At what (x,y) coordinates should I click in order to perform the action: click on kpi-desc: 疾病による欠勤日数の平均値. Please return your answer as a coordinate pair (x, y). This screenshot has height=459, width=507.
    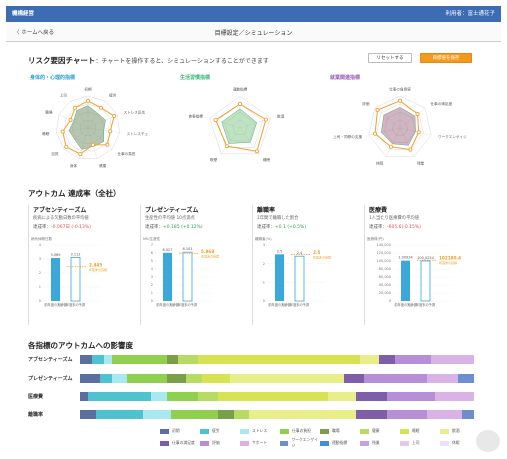
    Looking at the image, I should click on (61, 218).